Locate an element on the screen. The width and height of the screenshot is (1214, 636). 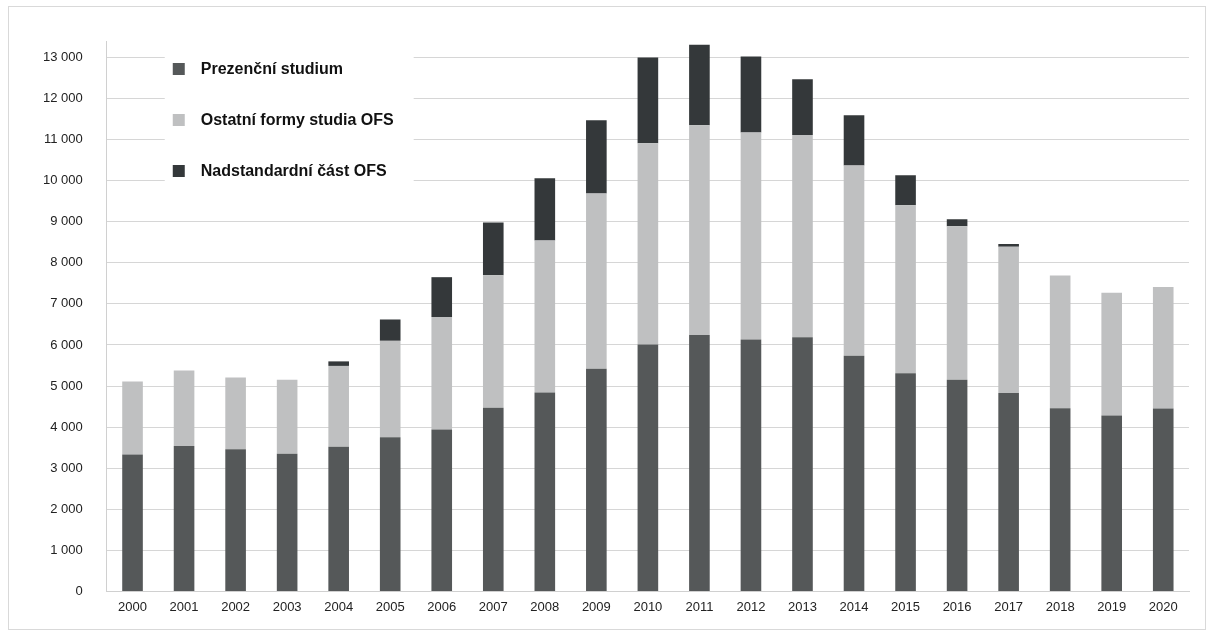
legend-label: Prezenční studium is located at coordinates (272, 69).